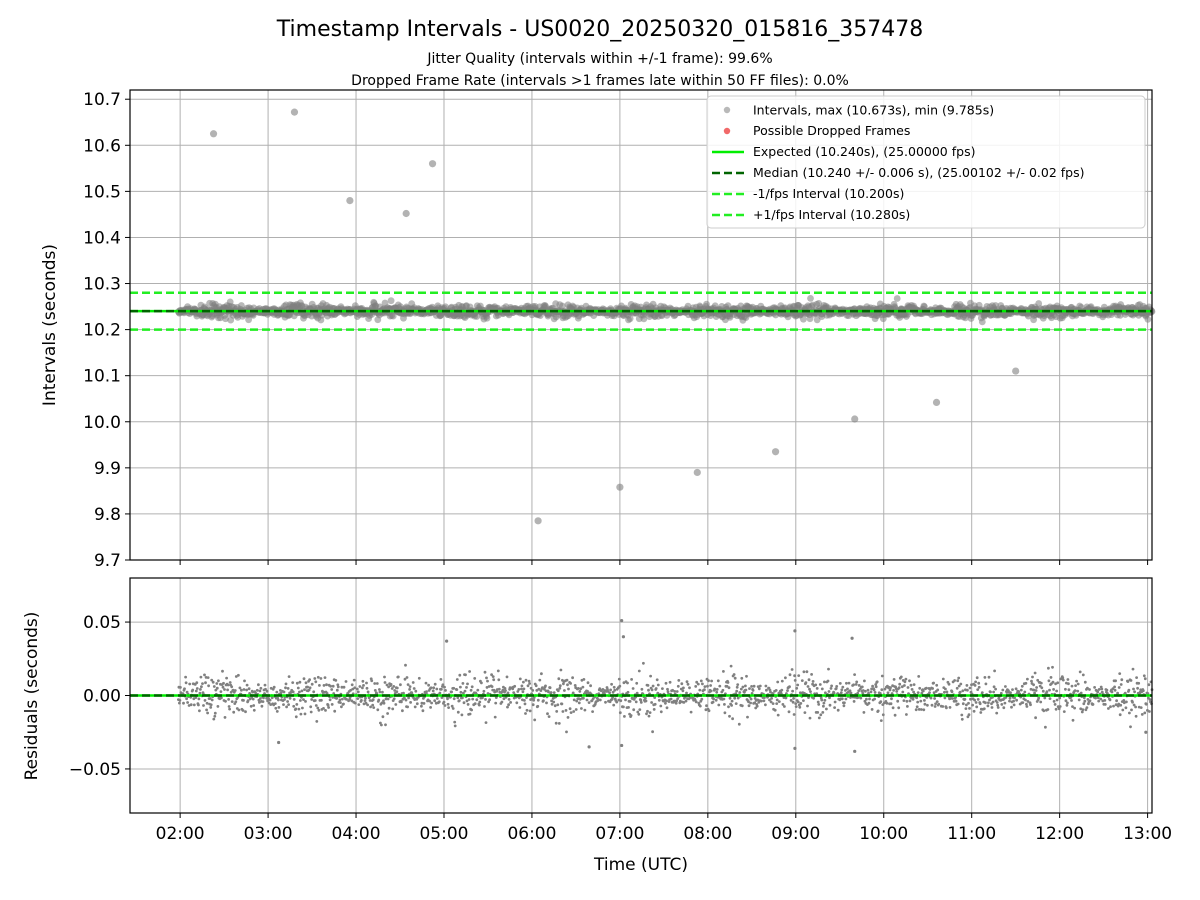 The image size is (1200, 900). Describe the element at coordinates (99, 696) in the screenshot. I see `residuals-y-ticks: −0.05 0.00 0.05` at that location.